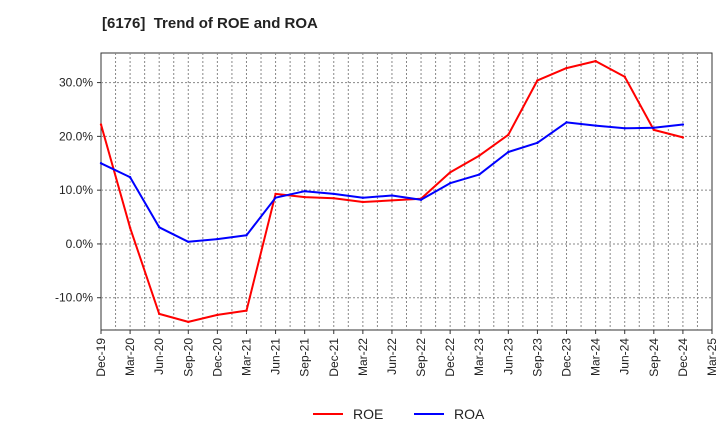 The height and width of the screenshot is (440, 720). Describe the element at coordinates (188, 357) in the screenshot. I see `x-tick-label: Sep-20` at that location.